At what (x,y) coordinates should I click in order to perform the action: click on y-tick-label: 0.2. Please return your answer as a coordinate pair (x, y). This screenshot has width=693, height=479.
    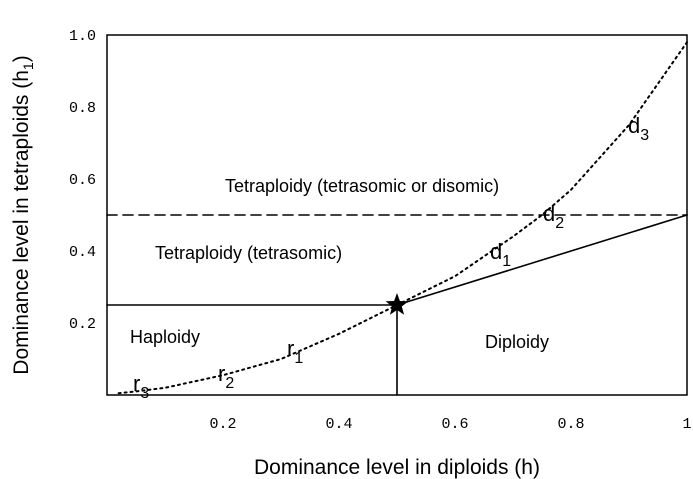
    Looking at the image, I should click on (82, 324).